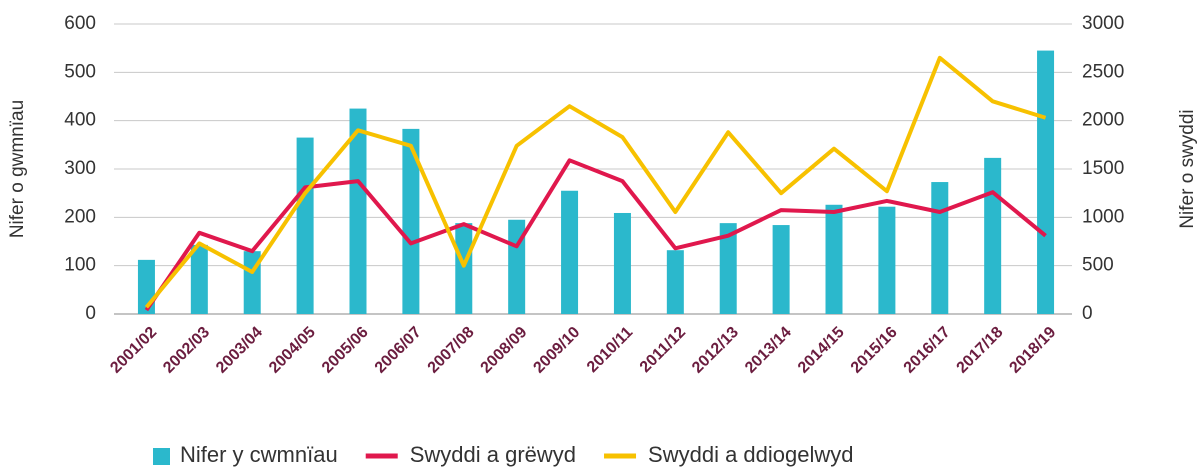  Describe the element at coordinates (80, 265) in the screenshot. I see `y-tick-label: 100` at that location.